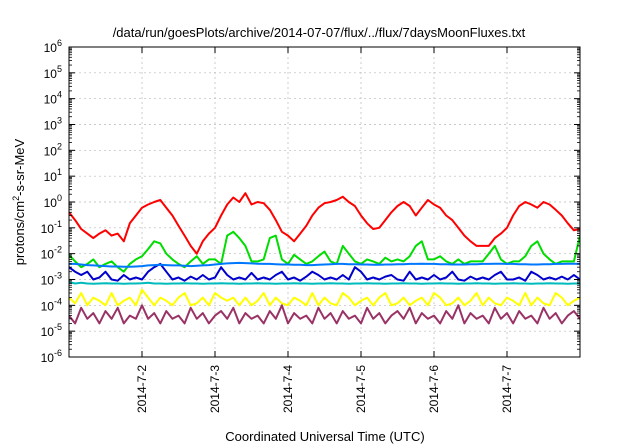  I want to click on y-tick-label: 10⁰, so click(53, 201).